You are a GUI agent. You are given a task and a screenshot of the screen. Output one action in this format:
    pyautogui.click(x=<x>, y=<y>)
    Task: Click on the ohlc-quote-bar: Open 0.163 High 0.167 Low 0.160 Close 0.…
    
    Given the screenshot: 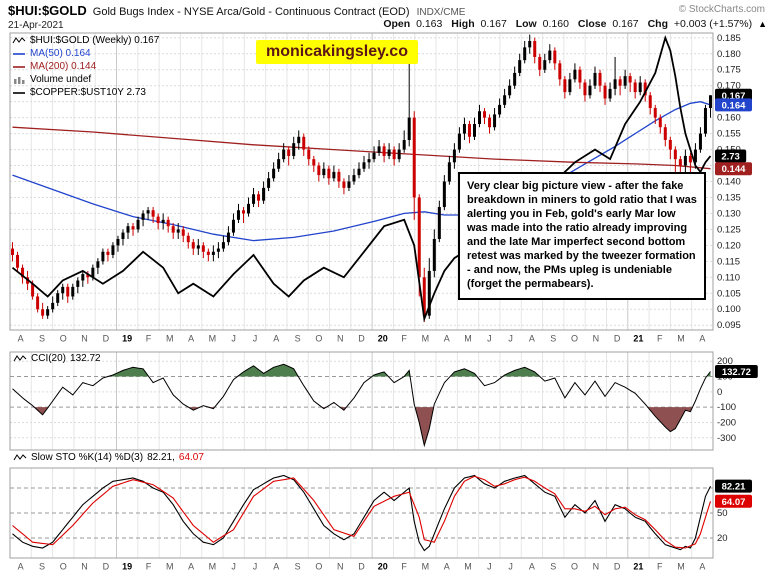 What is the action you would take?
    pyautogui.click(x=572, y=24)
    